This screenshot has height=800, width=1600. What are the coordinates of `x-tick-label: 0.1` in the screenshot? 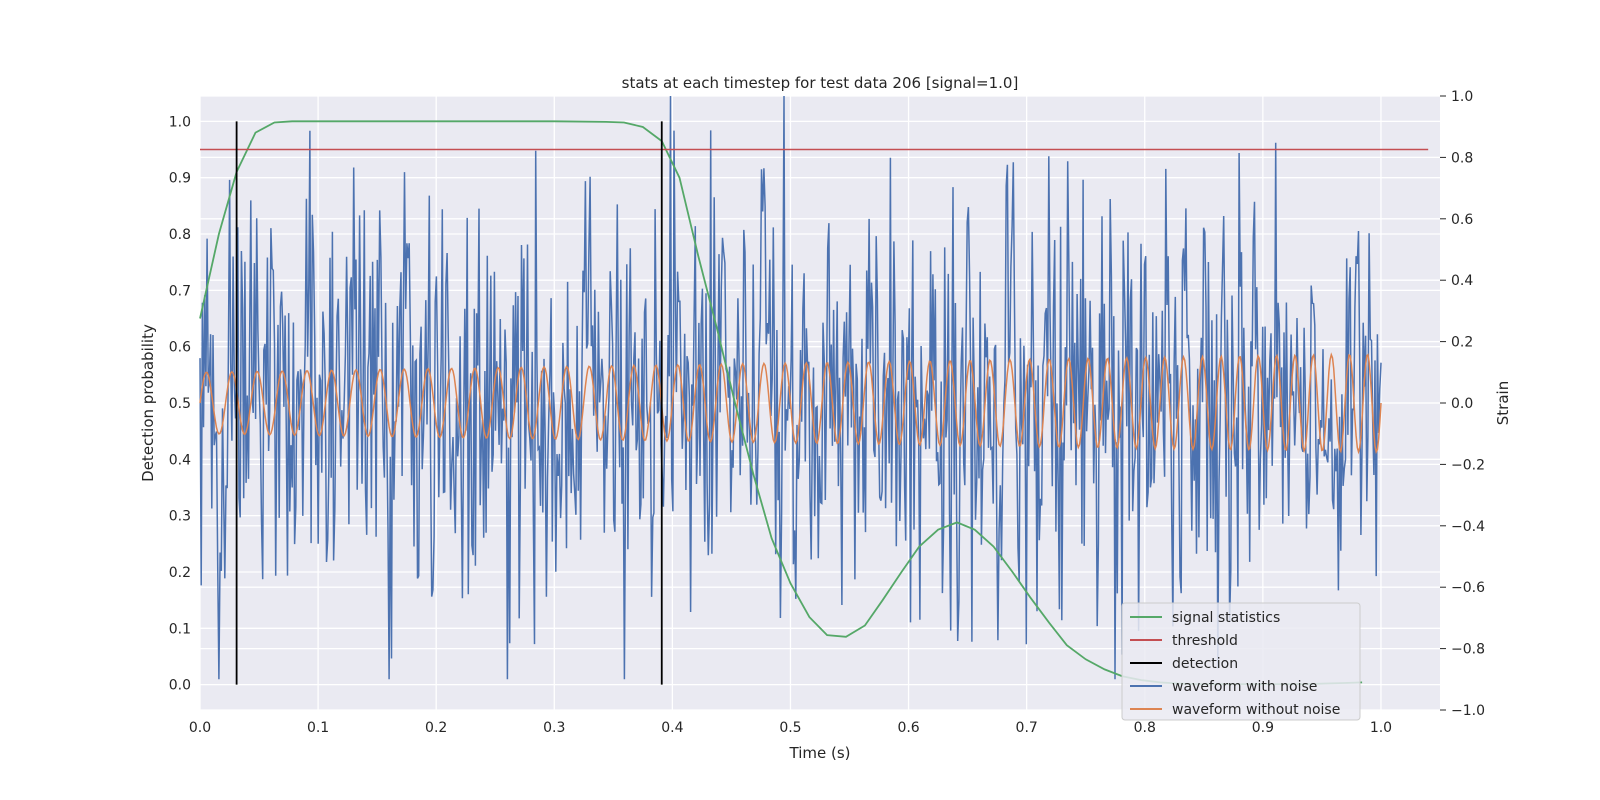 It's located at (318, 728).